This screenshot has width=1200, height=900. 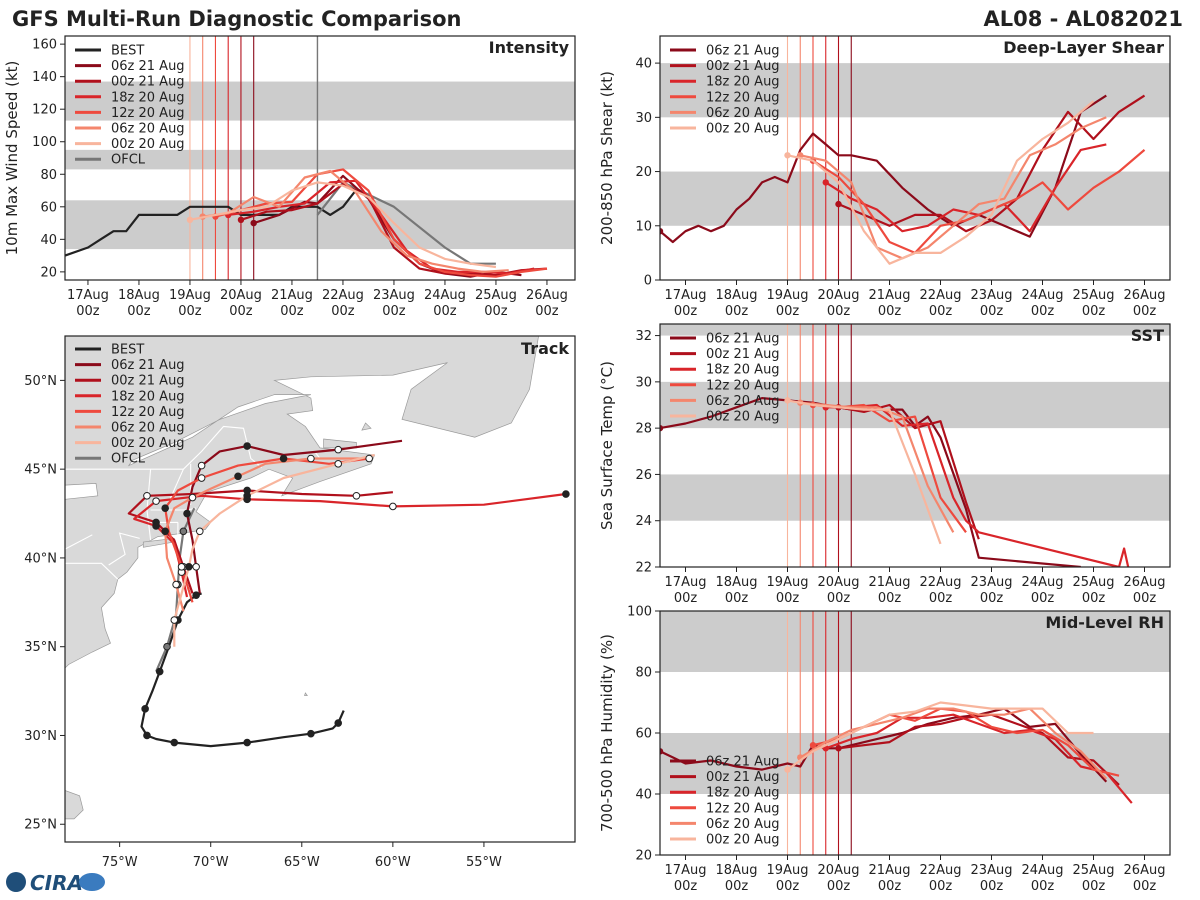 I want to click on x-tick-label-date: 21Aug, so click(x=890, y=870).